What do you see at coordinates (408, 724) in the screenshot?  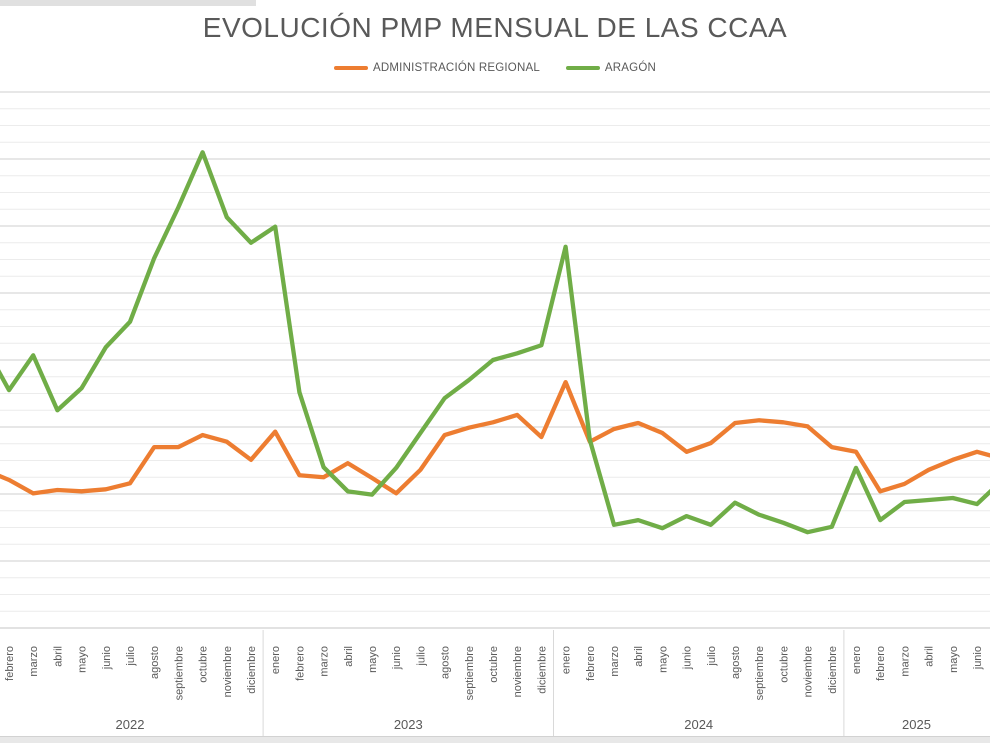 I see `year-label: 2023` at bounding box center [408, 724].